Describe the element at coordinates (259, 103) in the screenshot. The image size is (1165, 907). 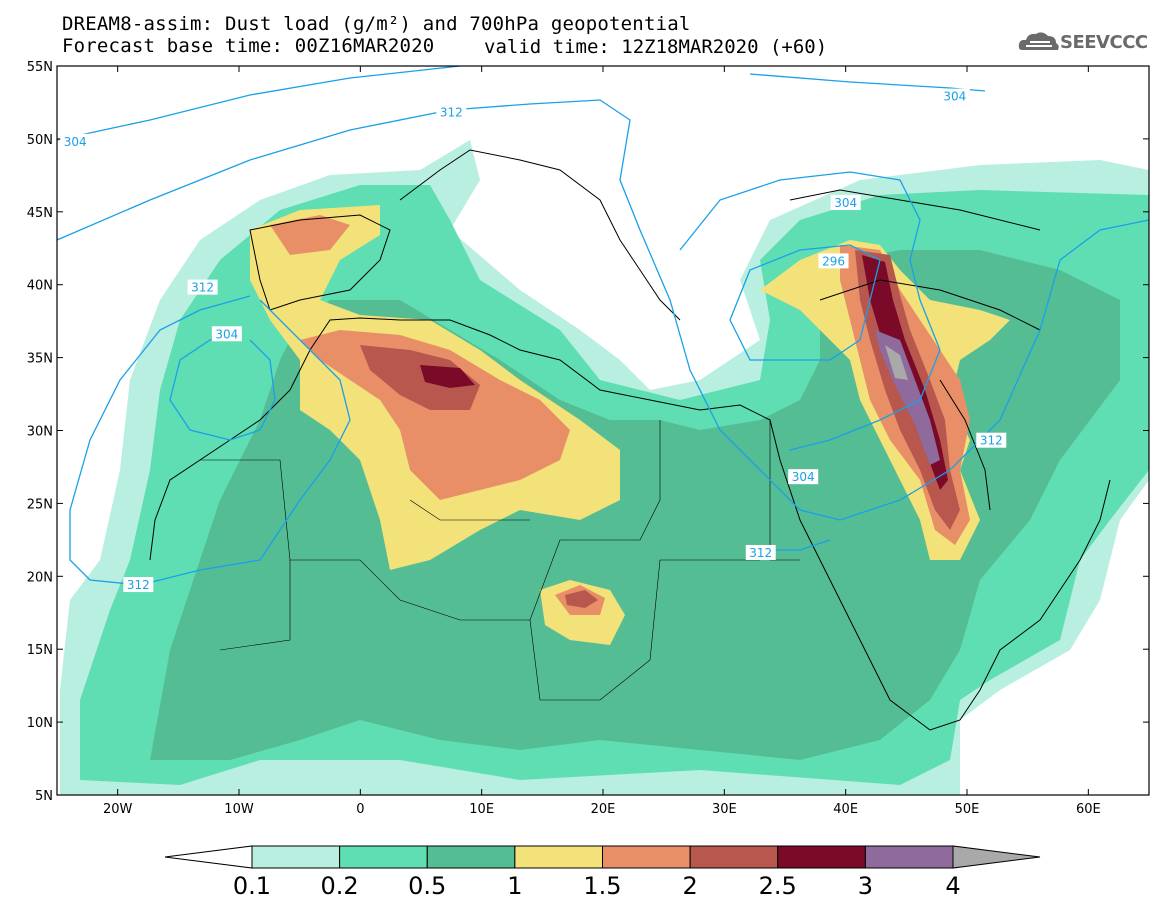
I see `contour-304-nw` at that location.